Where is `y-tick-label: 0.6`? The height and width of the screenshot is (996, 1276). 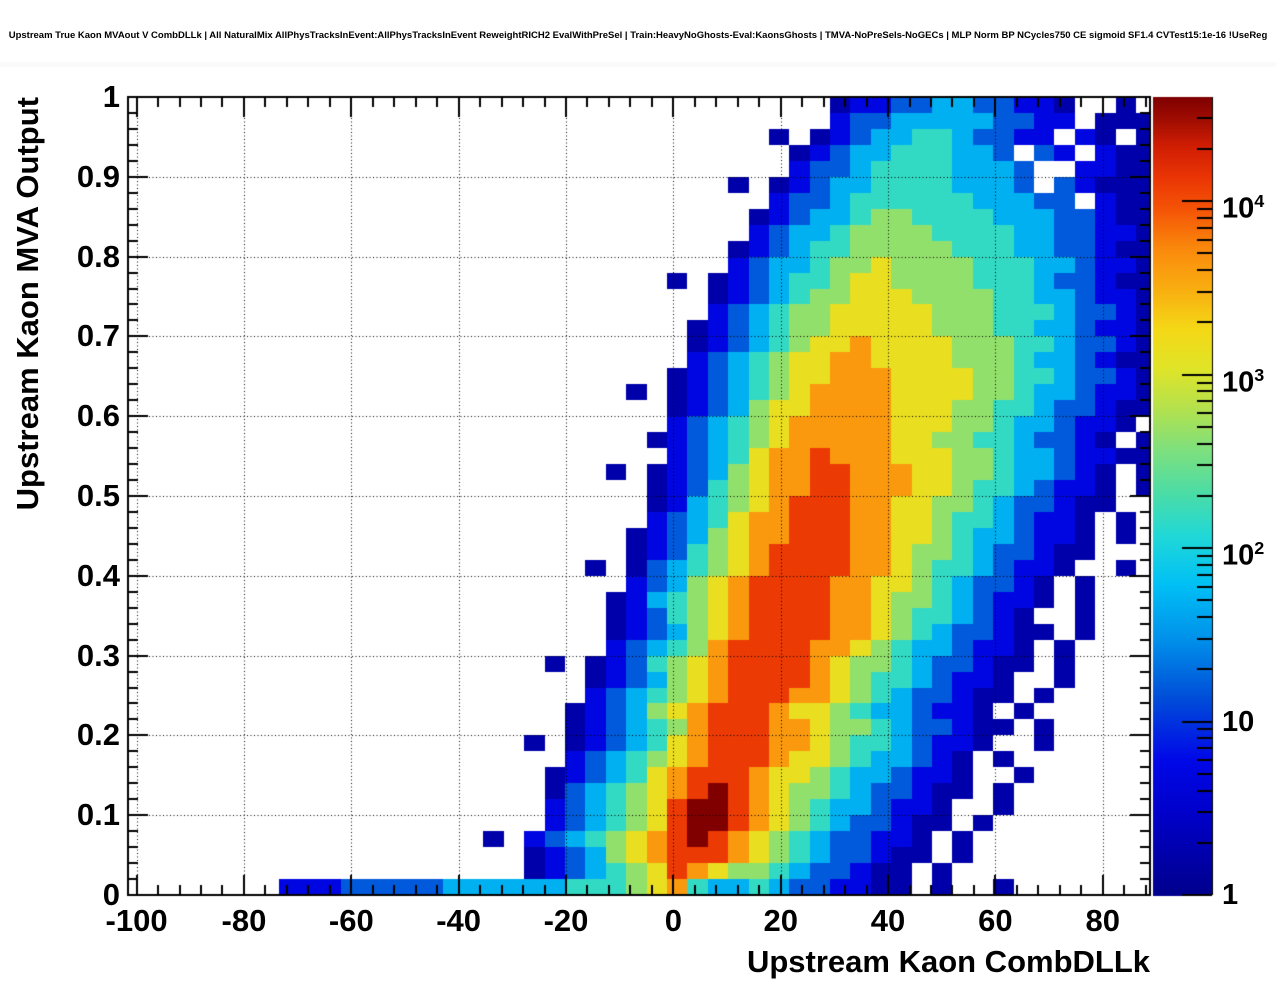 y-tick-label: 0.6 is located at coordinates (98, 416).